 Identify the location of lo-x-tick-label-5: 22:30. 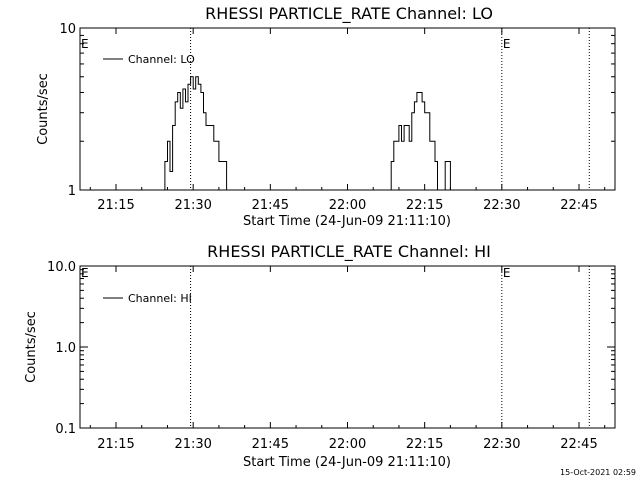
(501, 205).